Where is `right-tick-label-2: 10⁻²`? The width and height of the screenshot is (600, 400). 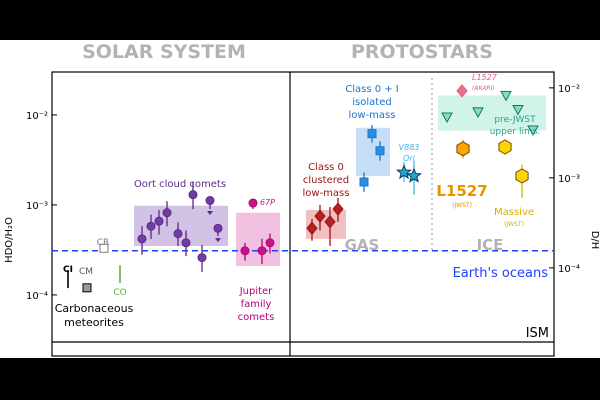 right-tick-label-2: 10⁻² is located at coordinates (569, 89).